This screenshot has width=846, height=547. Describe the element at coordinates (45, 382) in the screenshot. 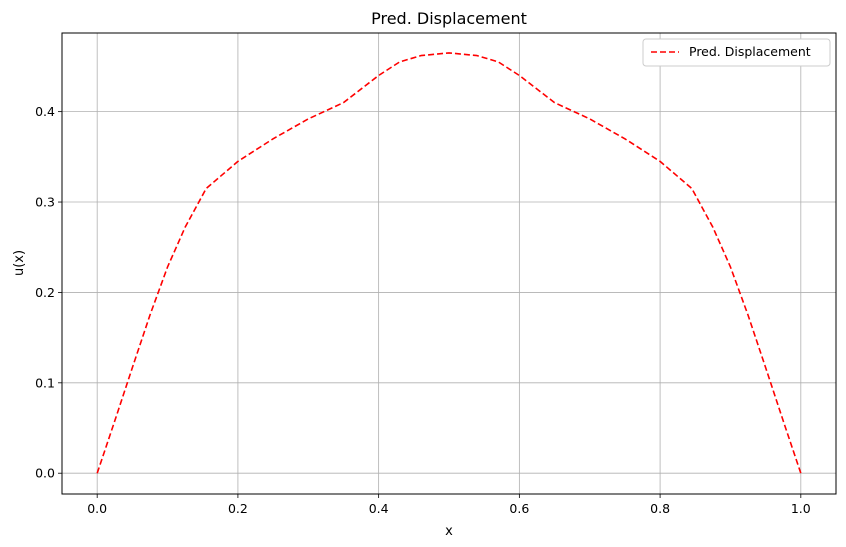

I see `y-tick-label: 0.1` at that location.